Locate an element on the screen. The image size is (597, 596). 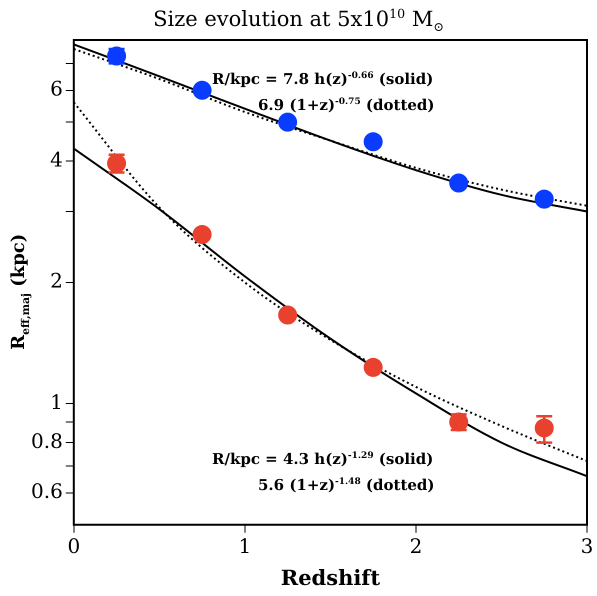
annotation: 5.6 (1+z)$^{-1.48}$ (dotted) is located at coordinates (346, 485).